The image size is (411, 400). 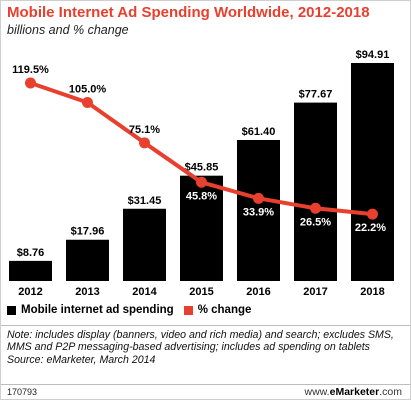 I want to click on source-text: Source: eMarketer, March 2014, so click(x=81, y=359).